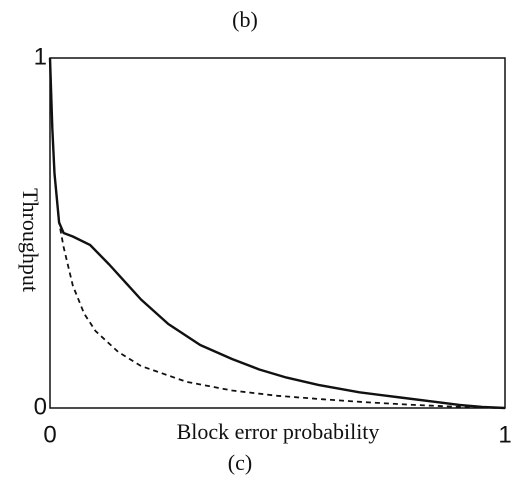 Image resolution: width=515 pixels, height=483 pixels. Describe the element at coordinates (278, 431) in the screenshot. I see `x-axis-label: Block error probability` at that location.